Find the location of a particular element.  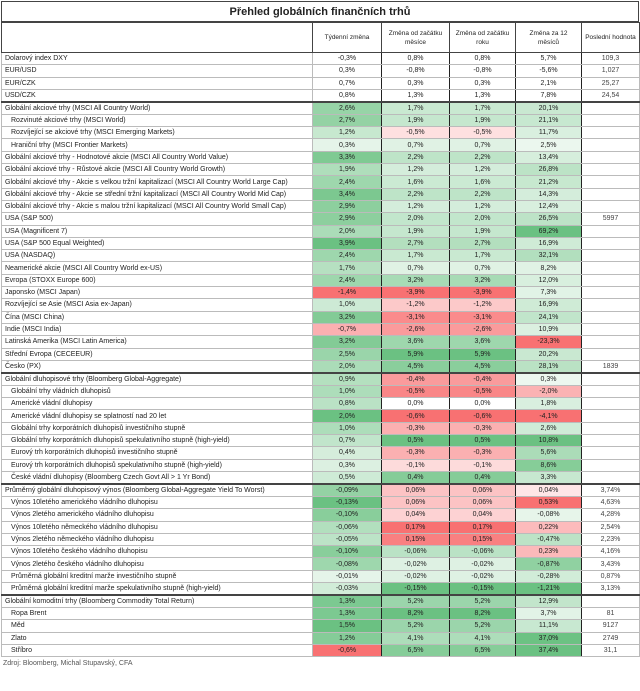

12m-change: 0,3% is located at coordinates (548, 378).